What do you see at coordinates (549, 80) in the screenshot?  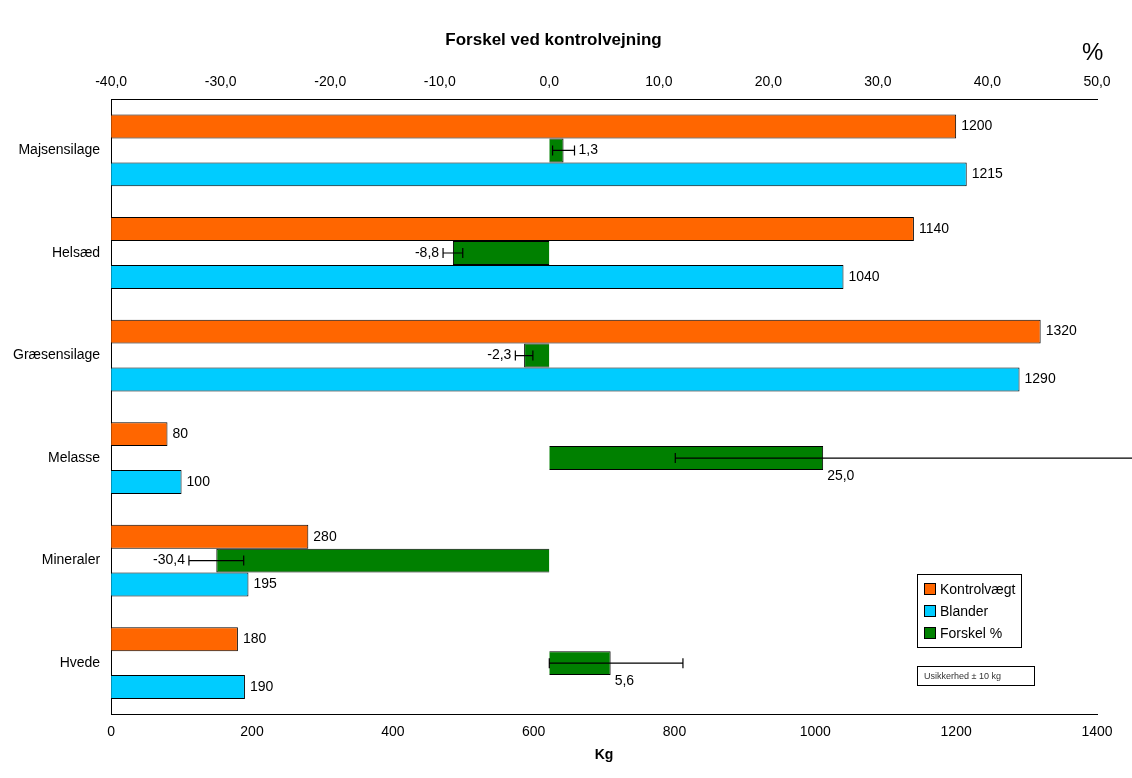 I see `x2-tick-label: 0,0` at bounding box center [549, 80].